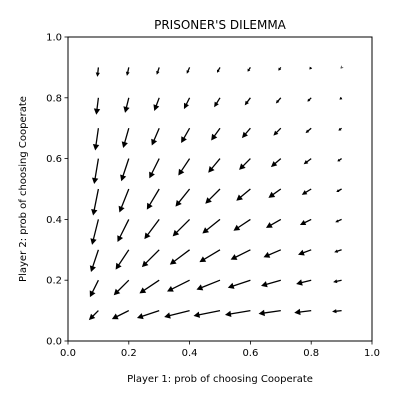 The height and width of the screenshot is (400, 400). Describe the element at coordinates (57, 190) in the screenshot. I see `y-axis-ticks: 0.0 0.2 0.4 0.6 0.8 1.0` at that location.